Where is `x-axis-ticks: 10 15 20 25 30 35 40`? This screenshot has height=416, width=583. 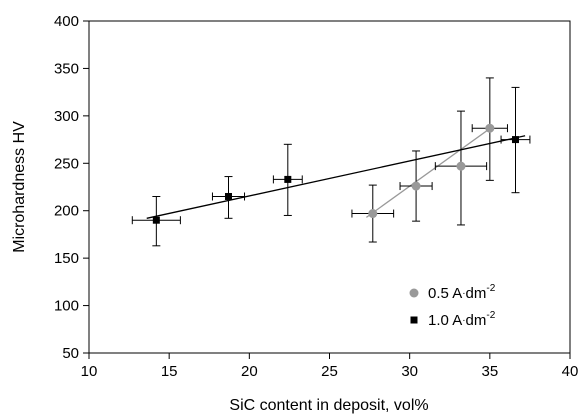
x-axis-ticks: 10 15 20 25 30 35 40 is located at coordinates (330, 366).